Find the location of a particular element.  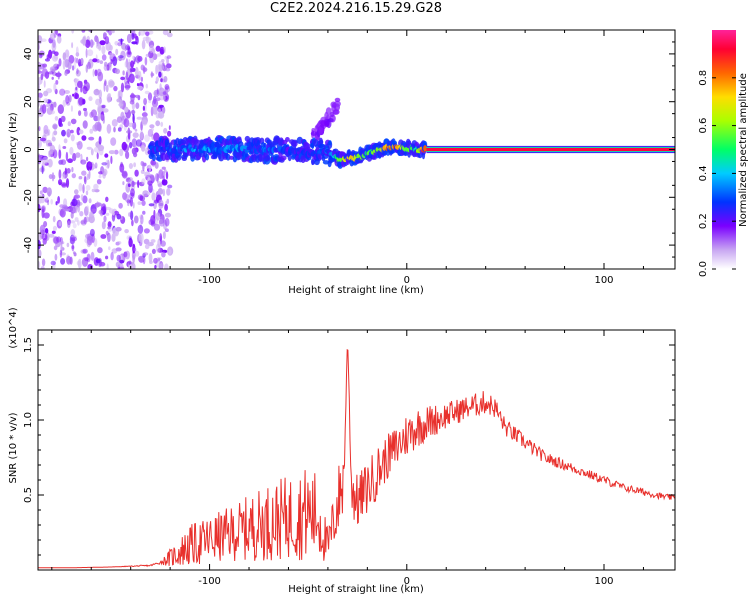

spectrogram-y-axis-label: Frequency (Hz) is located at coordinates (13, 150).